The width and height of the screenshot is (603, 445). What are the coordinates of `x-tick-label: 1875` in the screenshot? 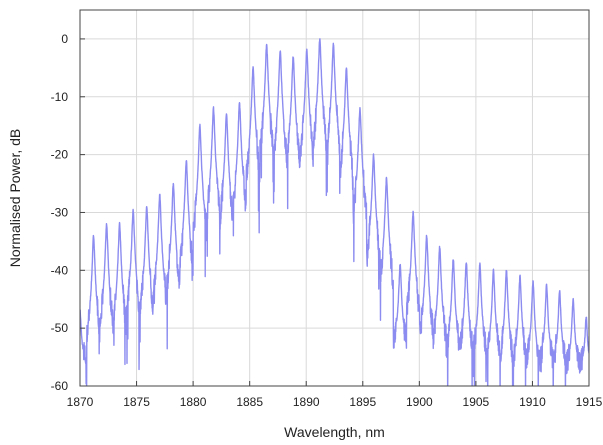 It's located at (136, 402).